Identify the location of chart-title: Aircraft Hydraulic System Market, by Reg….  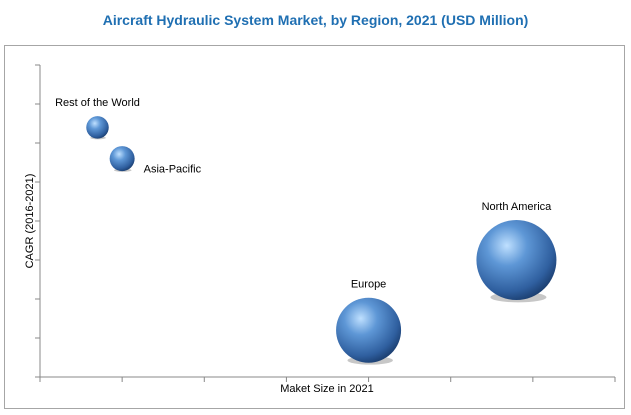
(315, 20).